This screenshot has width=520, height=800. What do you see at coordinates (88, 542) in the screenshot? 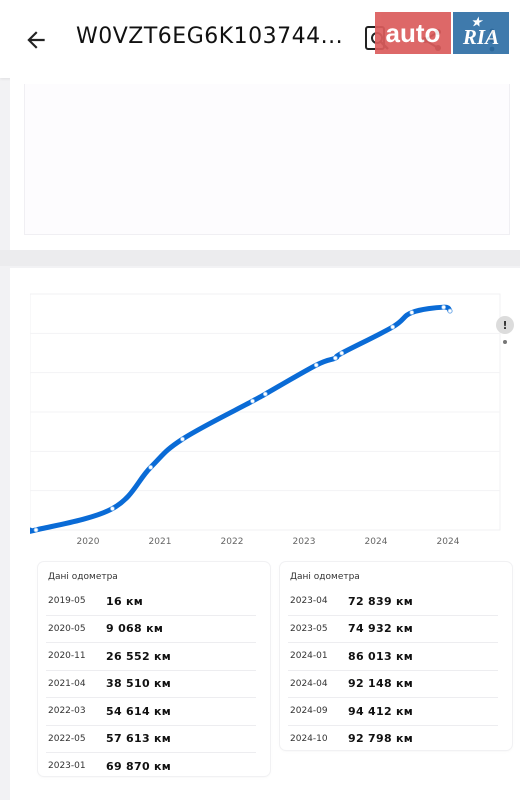
I see `x-tick-label: 2020` at bounding box center [88, 542].